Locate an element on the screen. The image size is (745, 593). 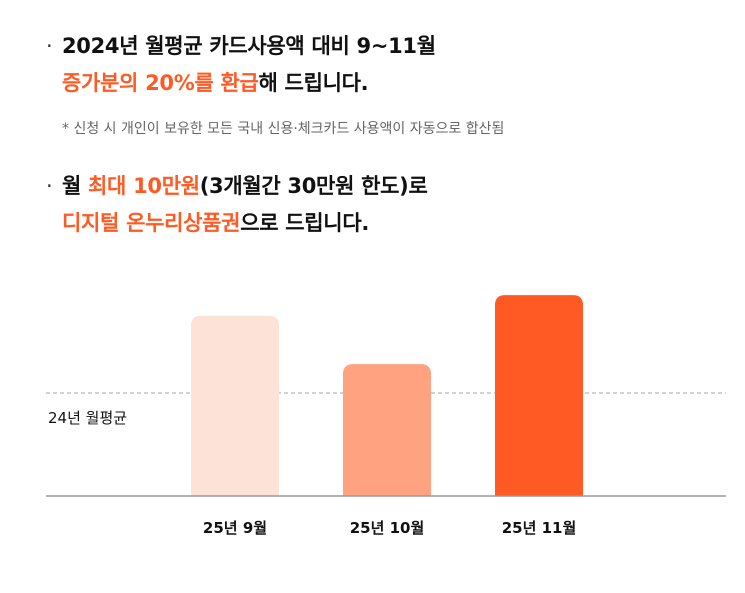
bullet-1-highlight: 증가분의 20%를 환급 is located at coordinates (160, 83).